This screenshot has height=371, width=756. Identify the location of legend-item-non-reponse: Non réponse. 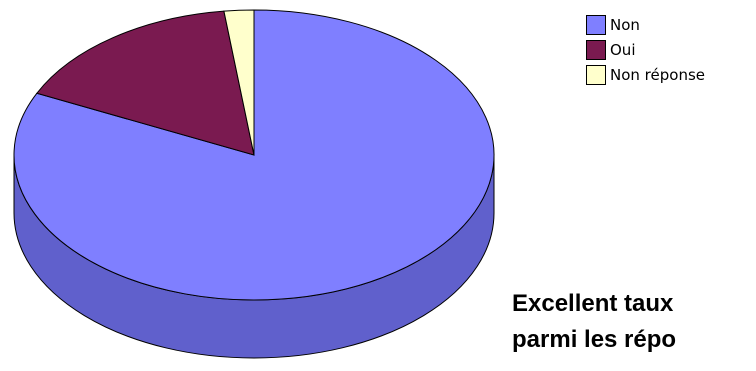
(645, 74).